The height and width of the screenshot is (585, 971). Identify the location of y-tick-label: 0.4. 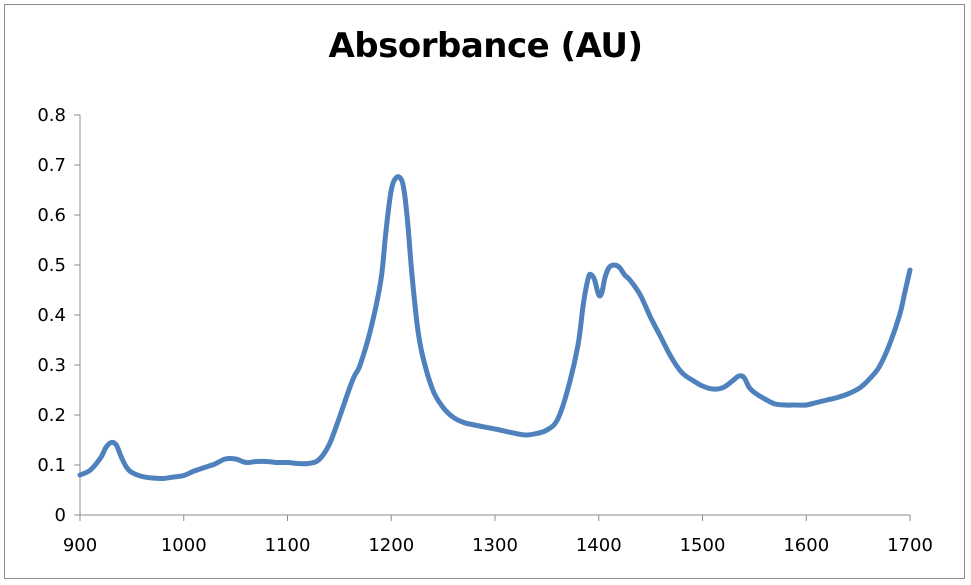
(51, 315).